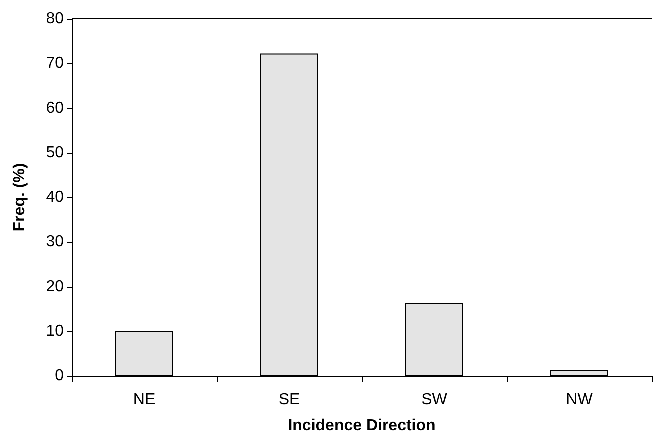  Describe the element at coordinates (55, 63) in the screenshot. I see `y-tick-label: 70` at that location.